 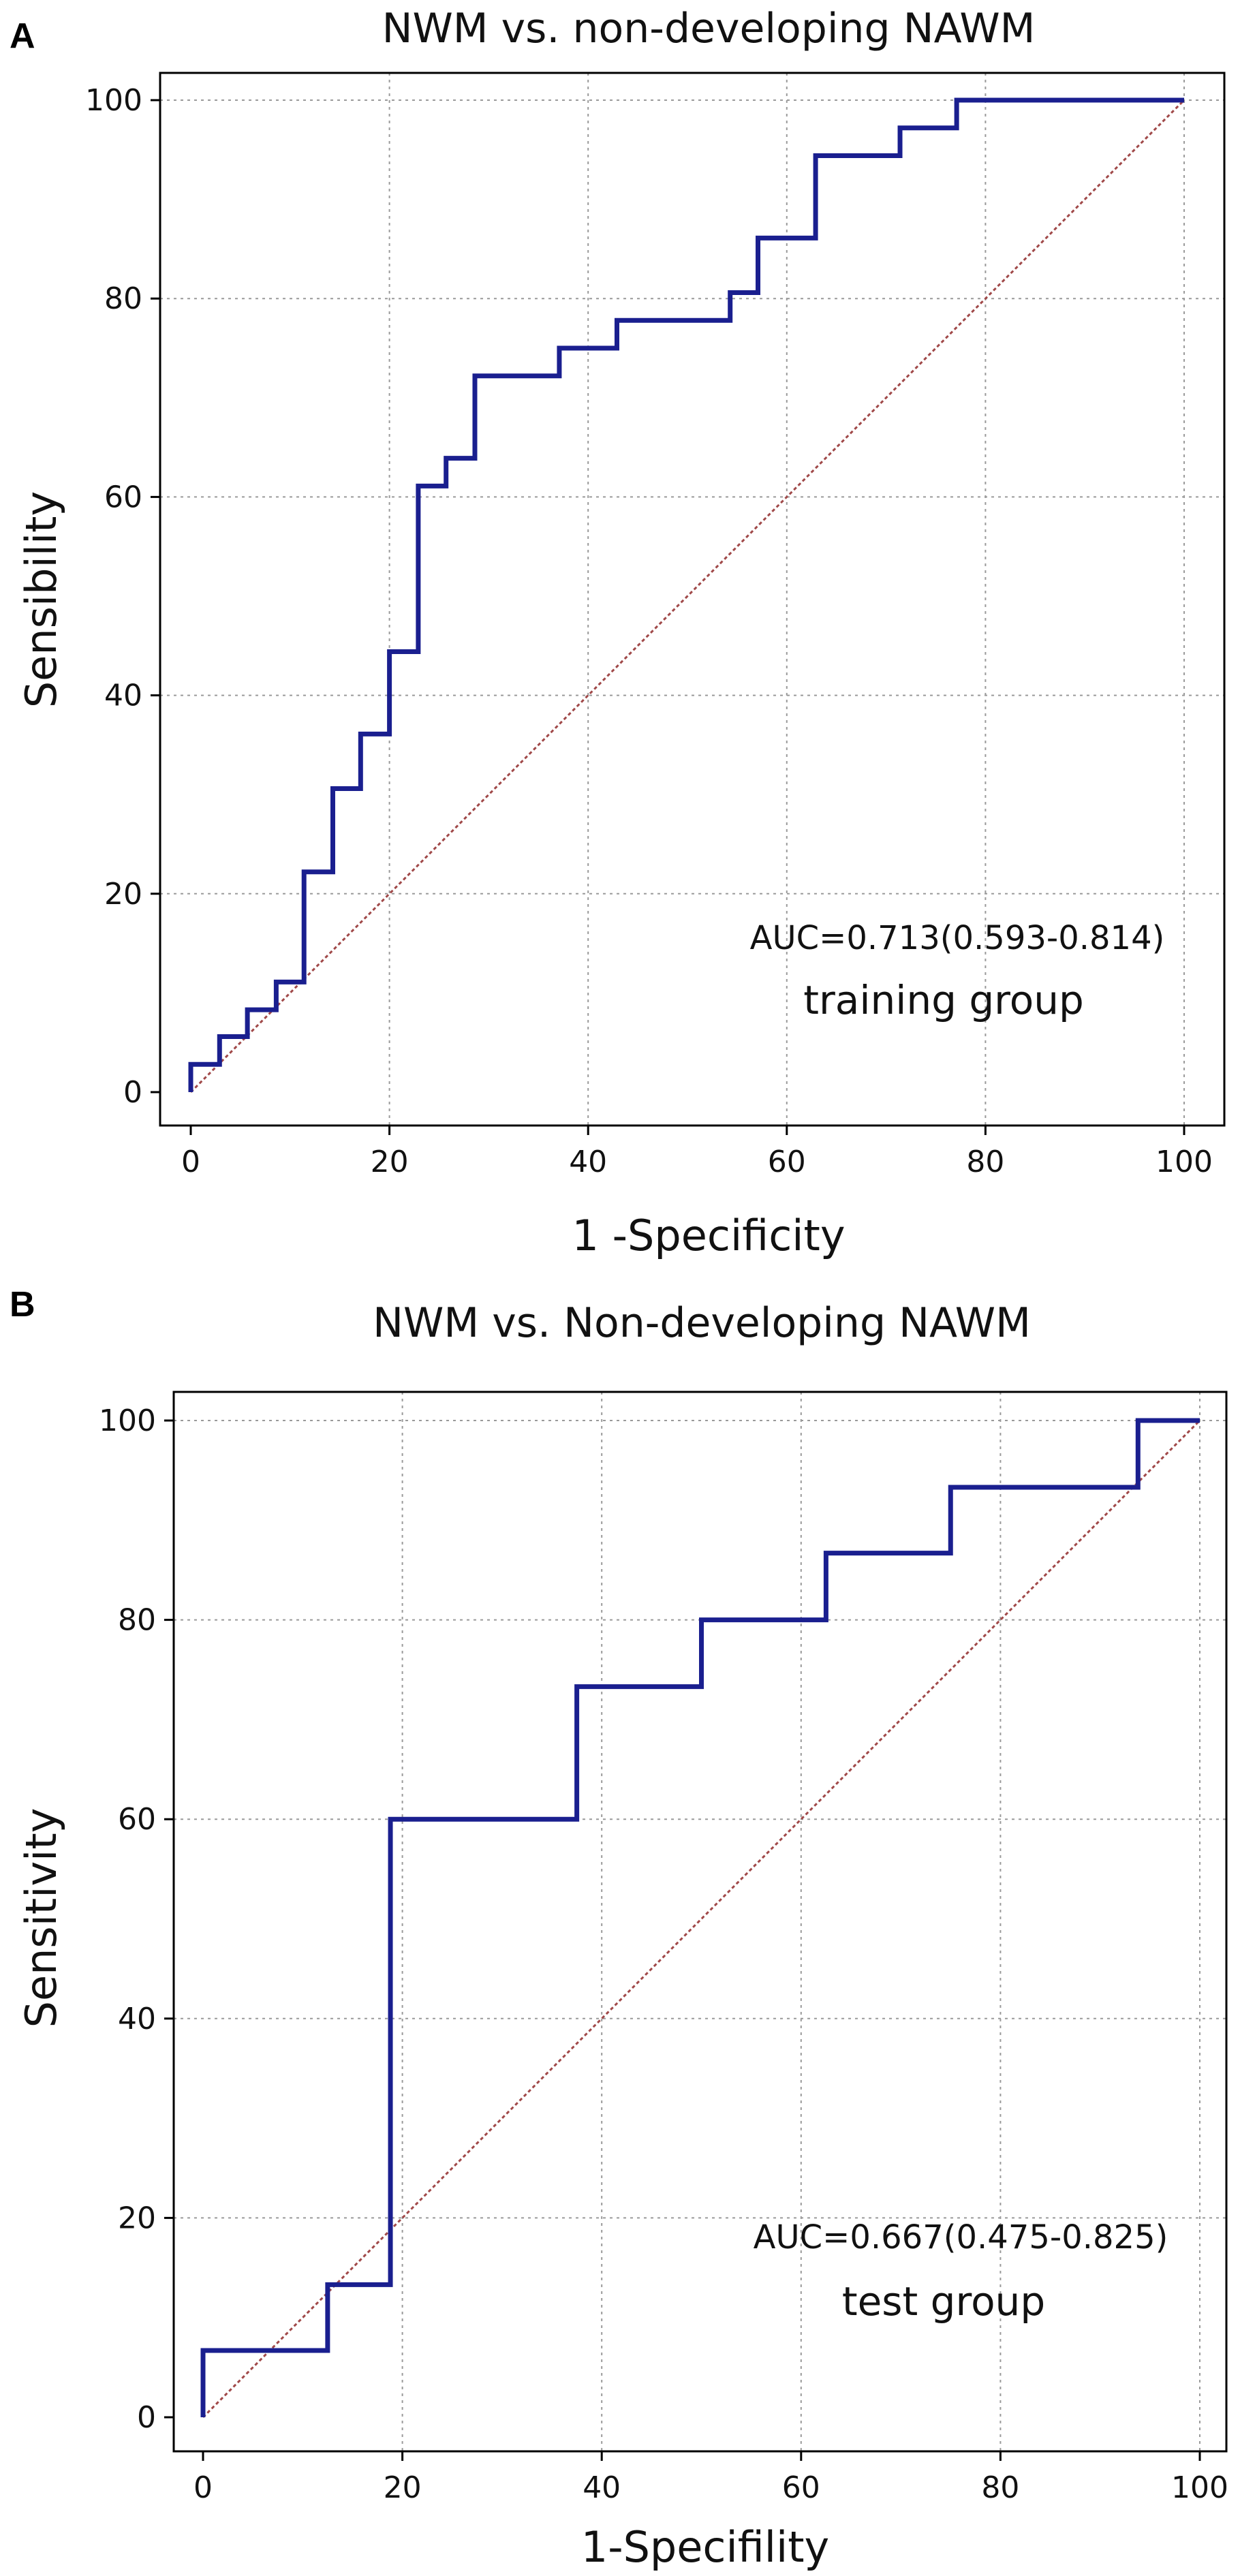 I want to click on auc-annotation: AUC=0.667(0.475-0.825), so click(x=961, y=2237).